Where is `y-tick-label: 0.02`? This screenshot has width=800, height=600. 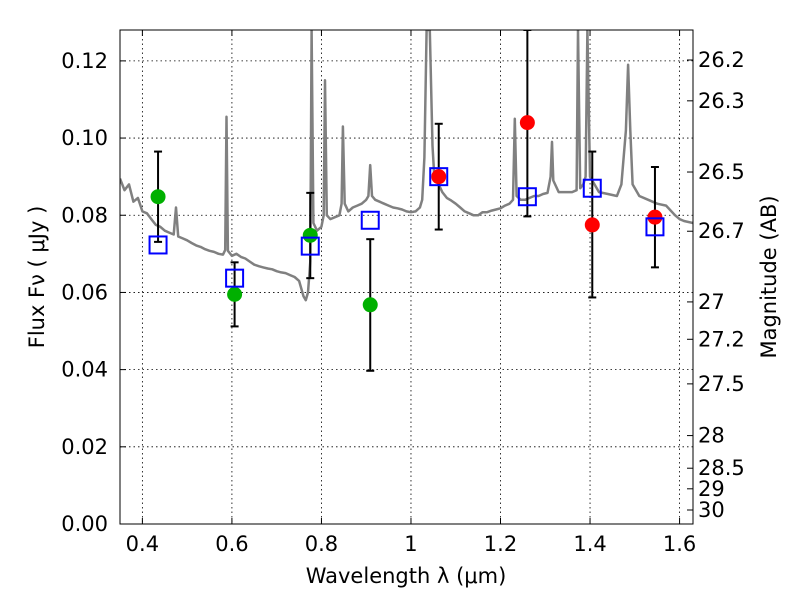 y-tick-label: 0.02 is located at coordinates (84, 447).